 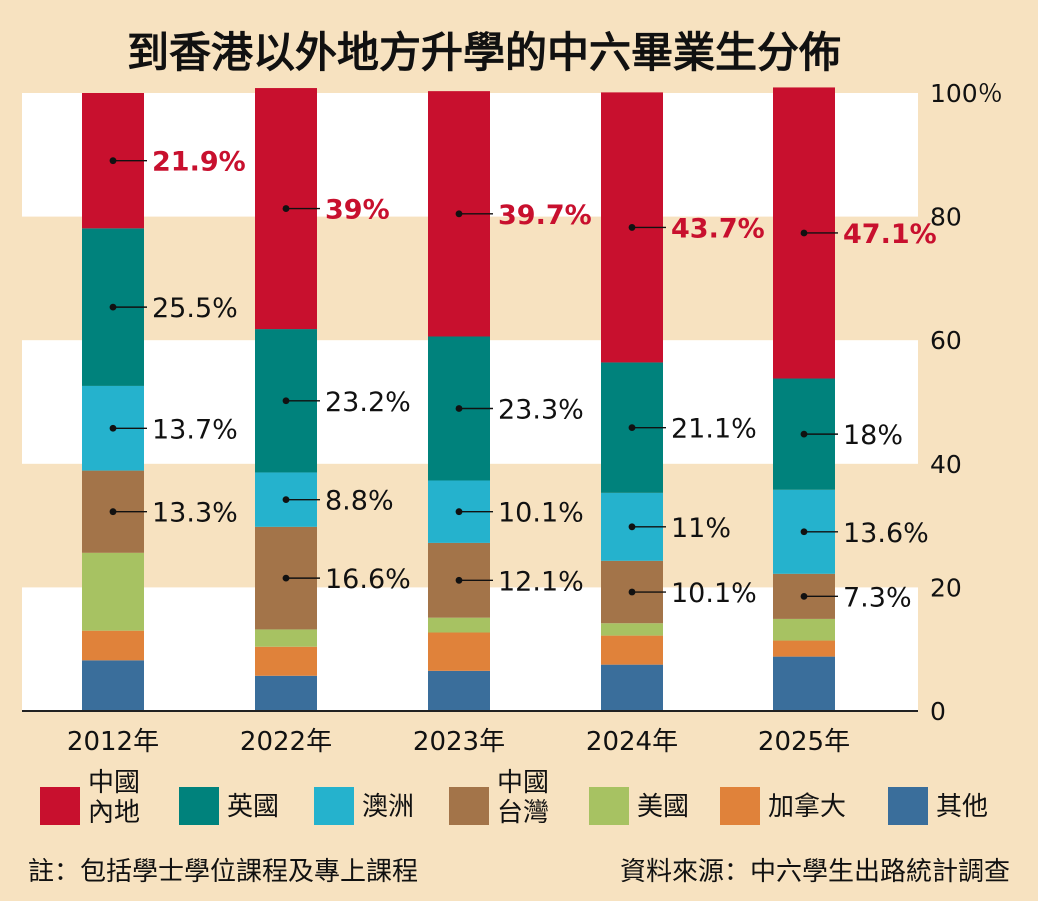 I want to click on source-note: 資料來源：中六學生出路統計調查, so click(x=815, y=872).